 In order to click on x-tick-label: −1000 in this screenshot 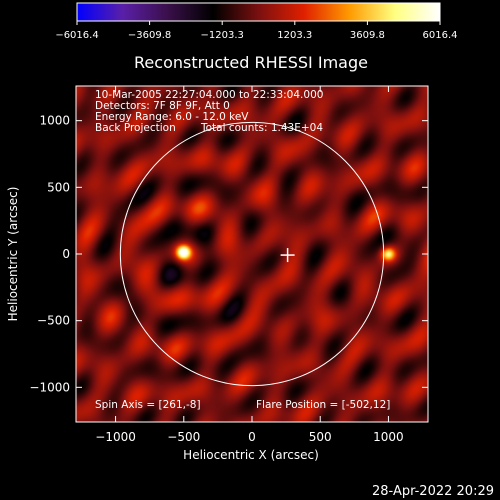, I will do `click(115, 437)`.